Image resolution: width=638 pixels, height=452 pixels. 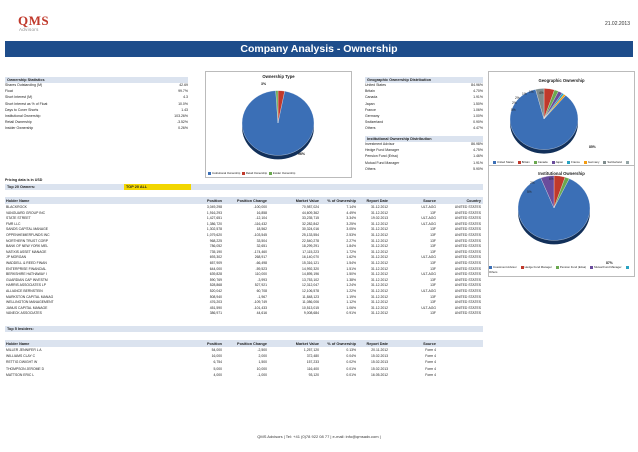 What do you see at coordinates (370, 91) in the screenshot?
I see `geo-label: Britain` at bounding box center [370, 91].